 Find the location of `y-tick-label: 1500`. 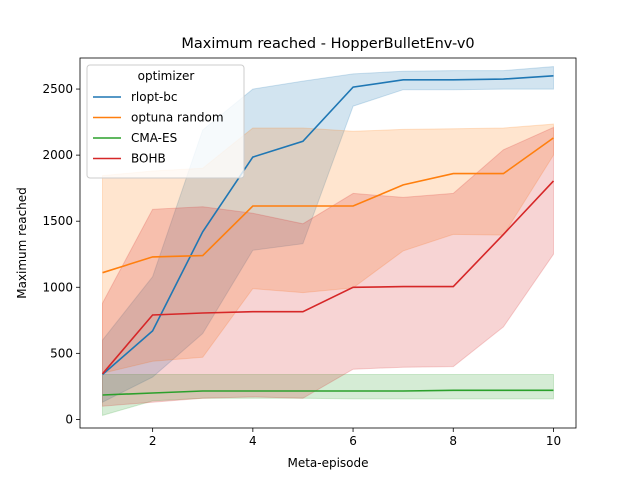

y-tick-label: 1500 is located at coordinates (57, 221).